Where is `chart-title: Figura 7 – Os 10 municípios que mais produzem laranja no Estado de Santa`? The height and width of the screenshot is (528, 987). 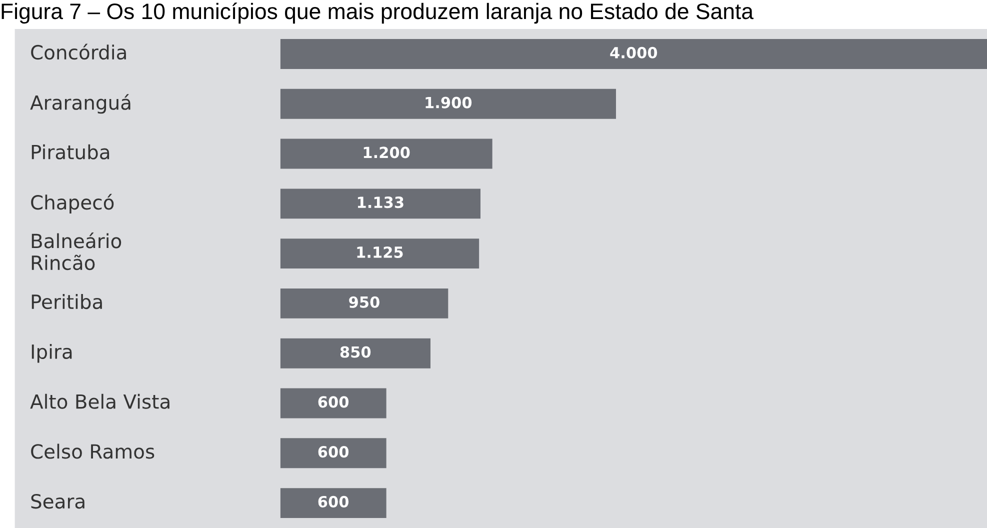
chart-title: Figura 7 – Os 10 municípios que mais produzem laranja no Estado de Santa is located at coordinates (378, 13).